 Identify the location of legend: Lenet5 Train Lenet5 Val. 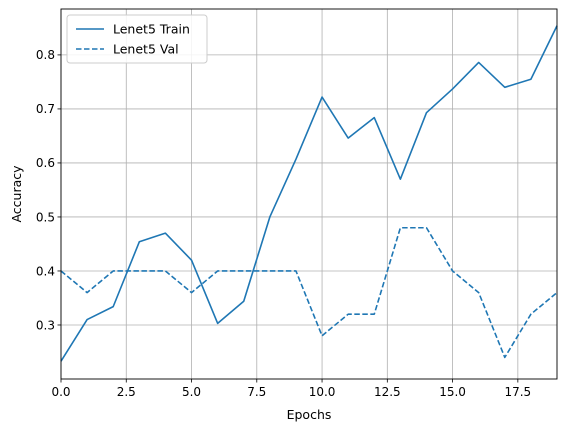
(137, 39).